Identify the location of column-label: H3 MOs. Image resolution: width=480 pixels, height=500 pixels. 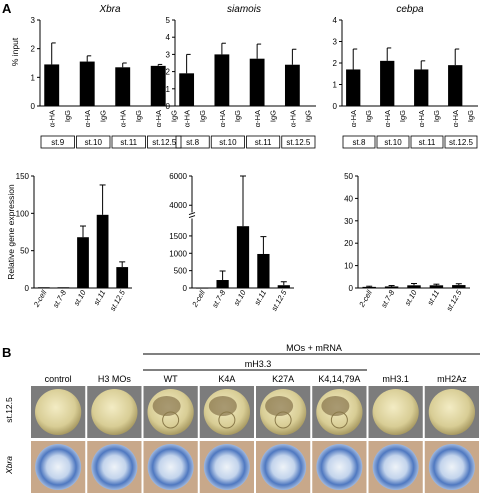
(115, 379).